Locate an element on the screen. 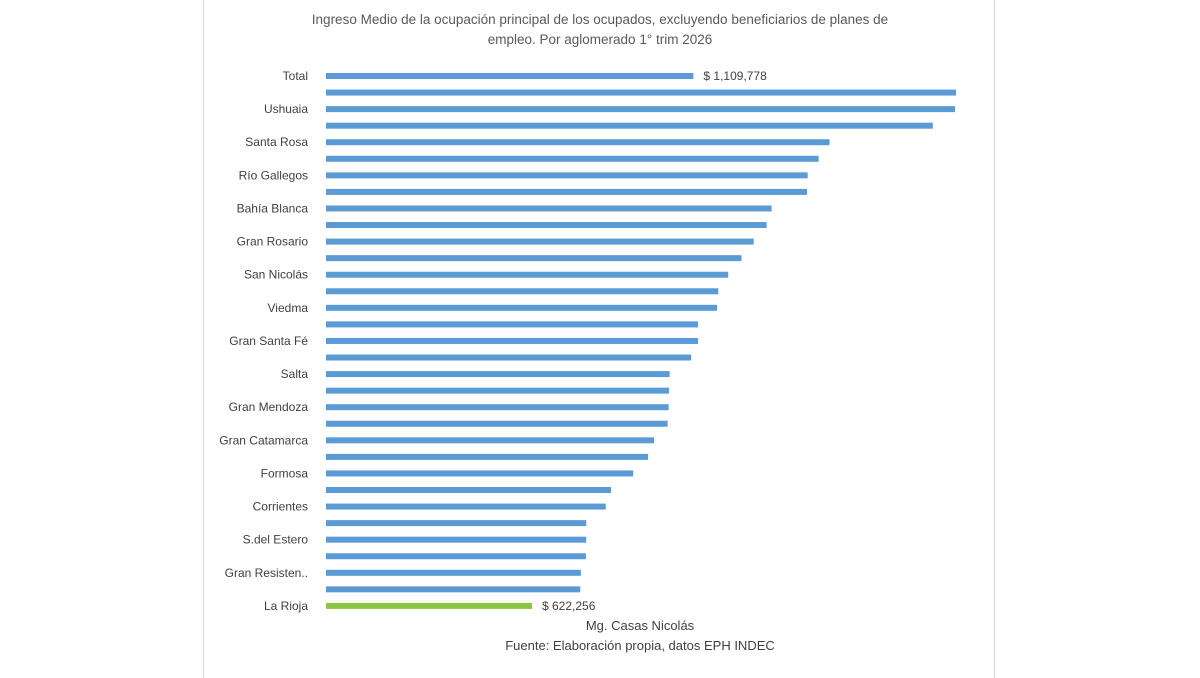 The width and height of the screenshot is (1200, 678). category-label: Bahía Blanca is located at coordinates (273, 208).